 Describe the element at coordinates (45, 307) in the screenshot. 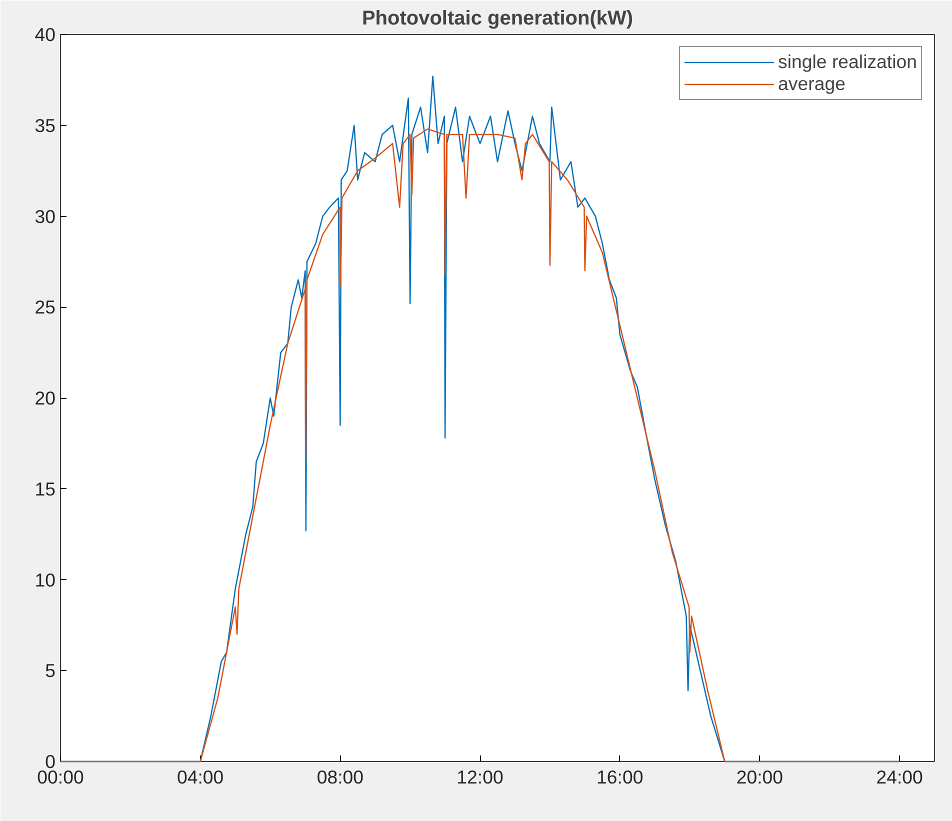

I see `y-tick-label: 25` at that location.